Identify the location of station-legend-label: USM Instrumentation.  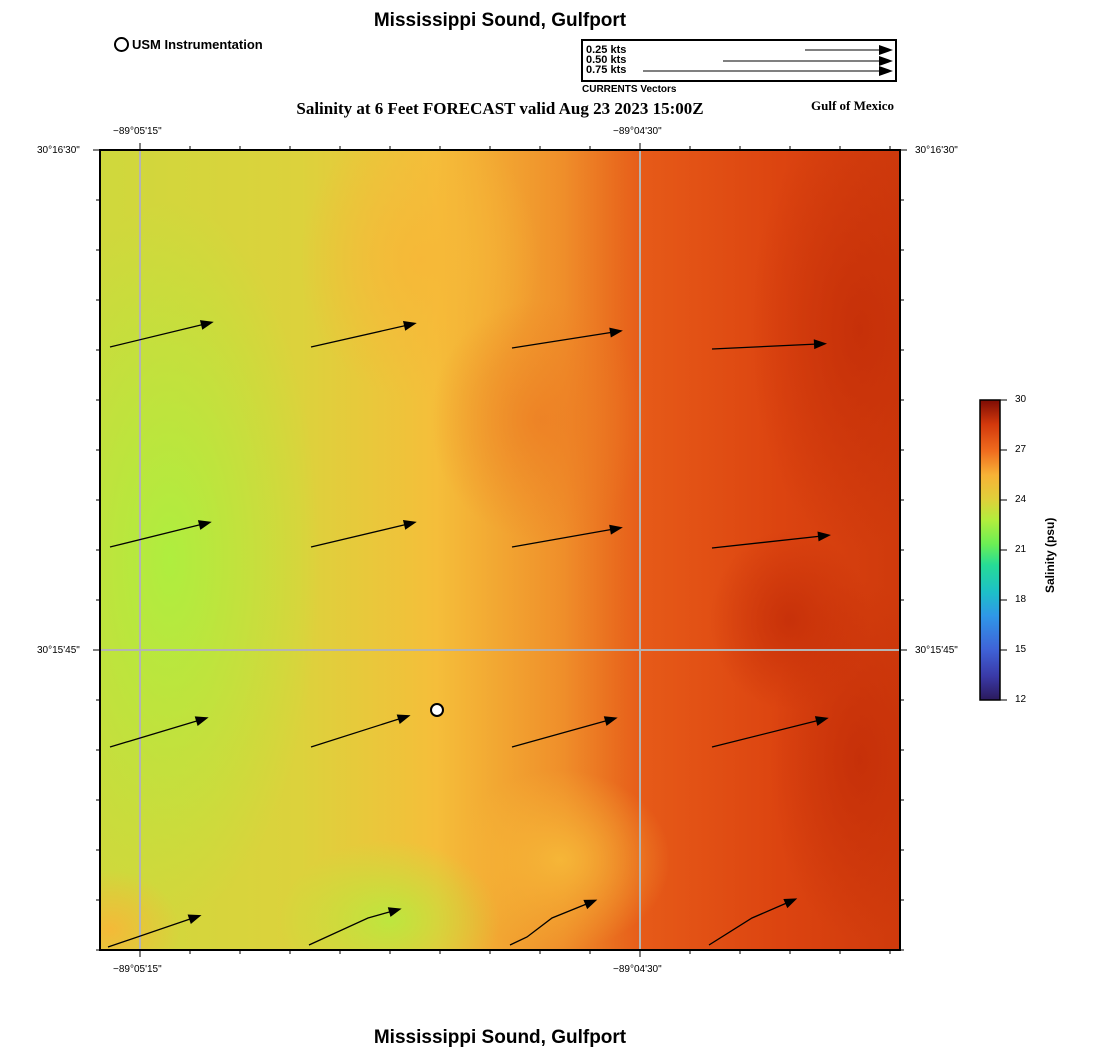
(197, 44).